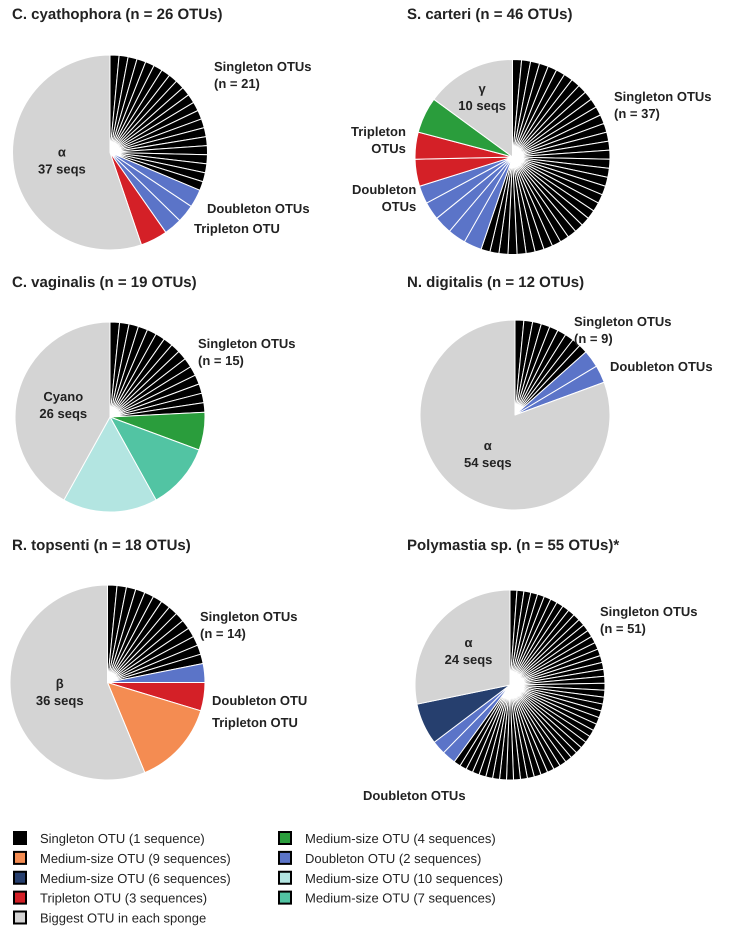  What do you see at coordinates (60, 700) in the screenshot?
I see `data-label: 36 seqs` at bounding box center [60, 700].